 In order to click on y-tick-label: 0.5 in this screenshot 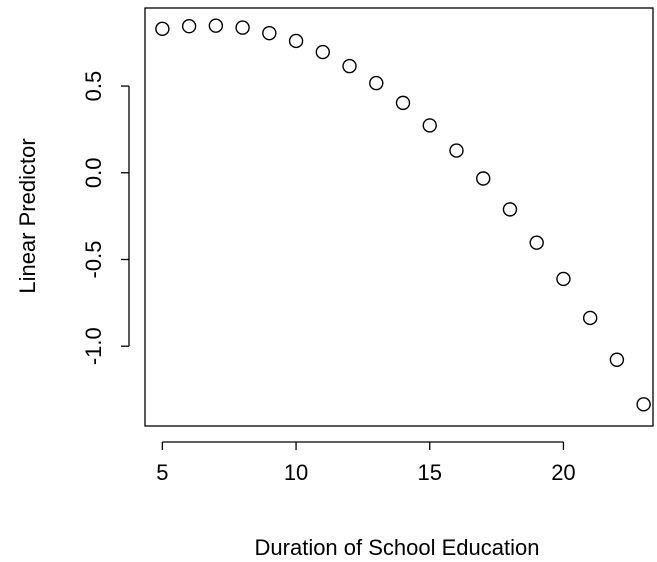, I will do `click(93, 86)`.